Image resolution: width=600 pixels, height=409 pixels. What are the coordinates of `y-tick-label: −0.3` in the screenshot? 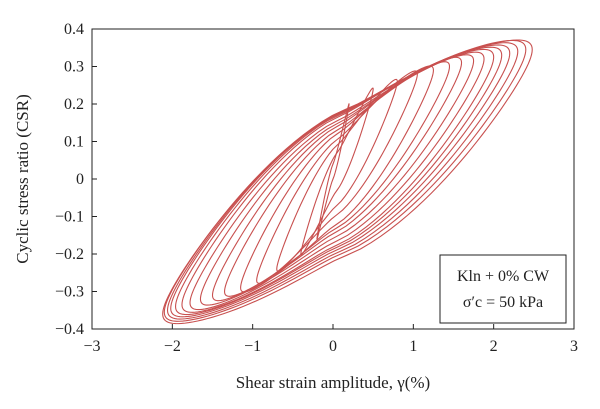 It's located at (69, 292).